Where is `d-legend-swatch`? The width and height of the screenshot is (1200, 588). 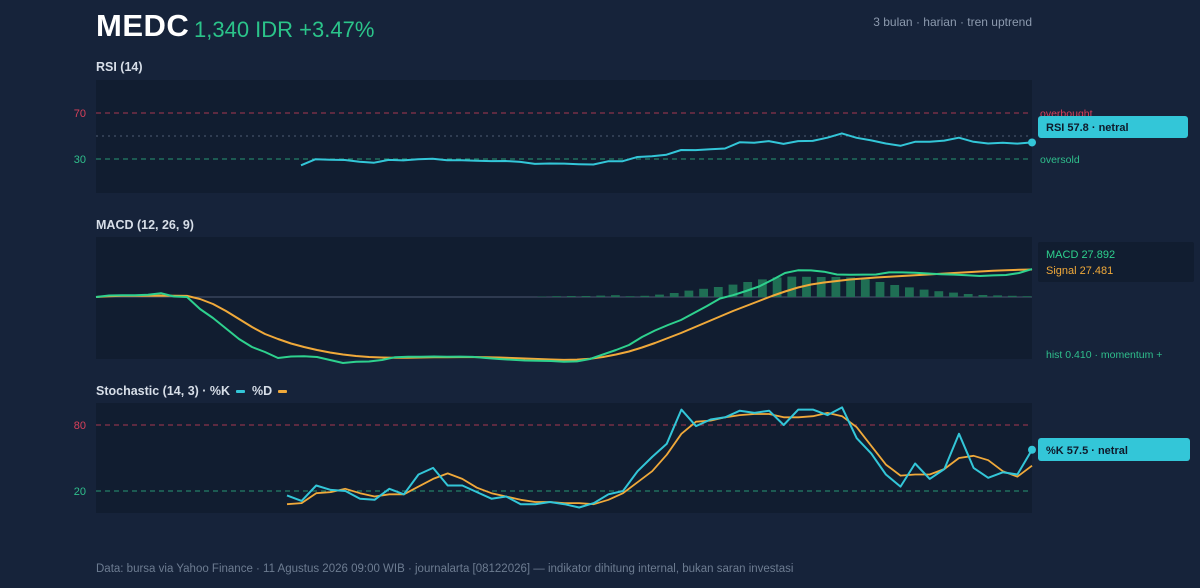 d-legend-swatch is located at coordinates (282, 392).